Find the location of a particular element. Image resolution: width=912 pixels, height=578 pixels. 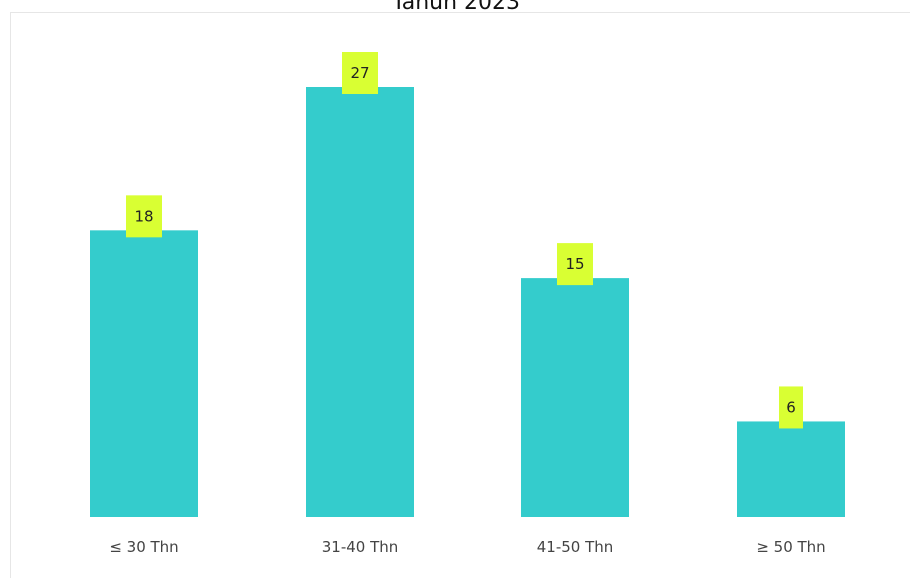

chart-title: Tahun 2023 is located at coordinates (456, 7).